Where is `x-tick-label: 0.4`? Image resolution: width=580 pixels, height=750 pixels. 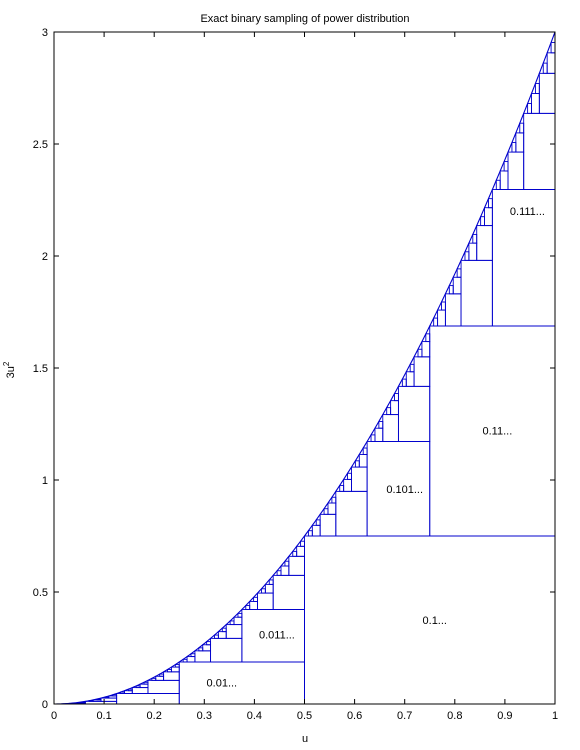
x-tick-label: 0.4 is located at coordinates (254, 716).